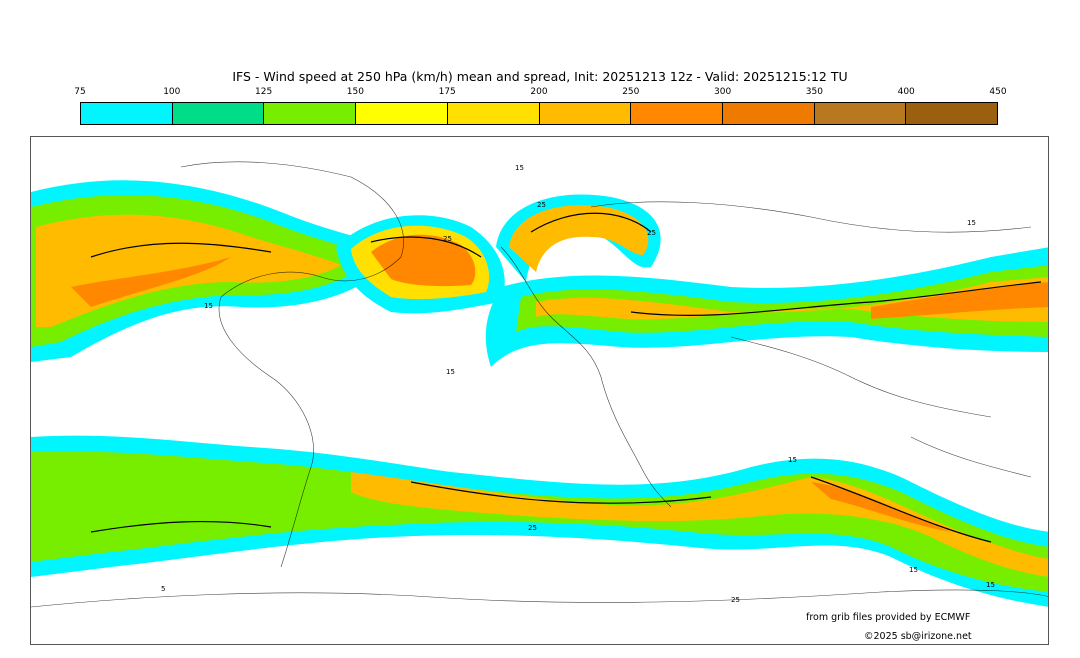 The width and height of the screenshot is (1080, 658). Describe the element at coordinates (906, 92) in the screenshot. I see `legend-tick-label: 400` at that location.